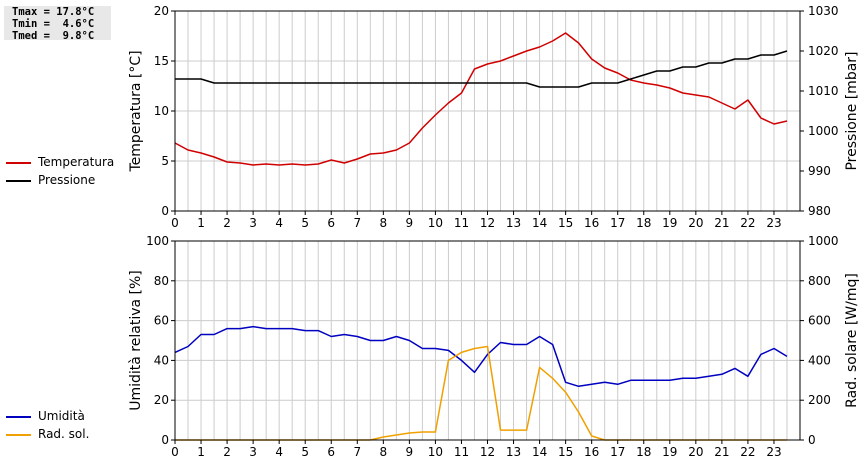  Describe the element at coordinates (823, 11) in the screenshot. I see `top-y-right-tick-label: 1030` at that location.